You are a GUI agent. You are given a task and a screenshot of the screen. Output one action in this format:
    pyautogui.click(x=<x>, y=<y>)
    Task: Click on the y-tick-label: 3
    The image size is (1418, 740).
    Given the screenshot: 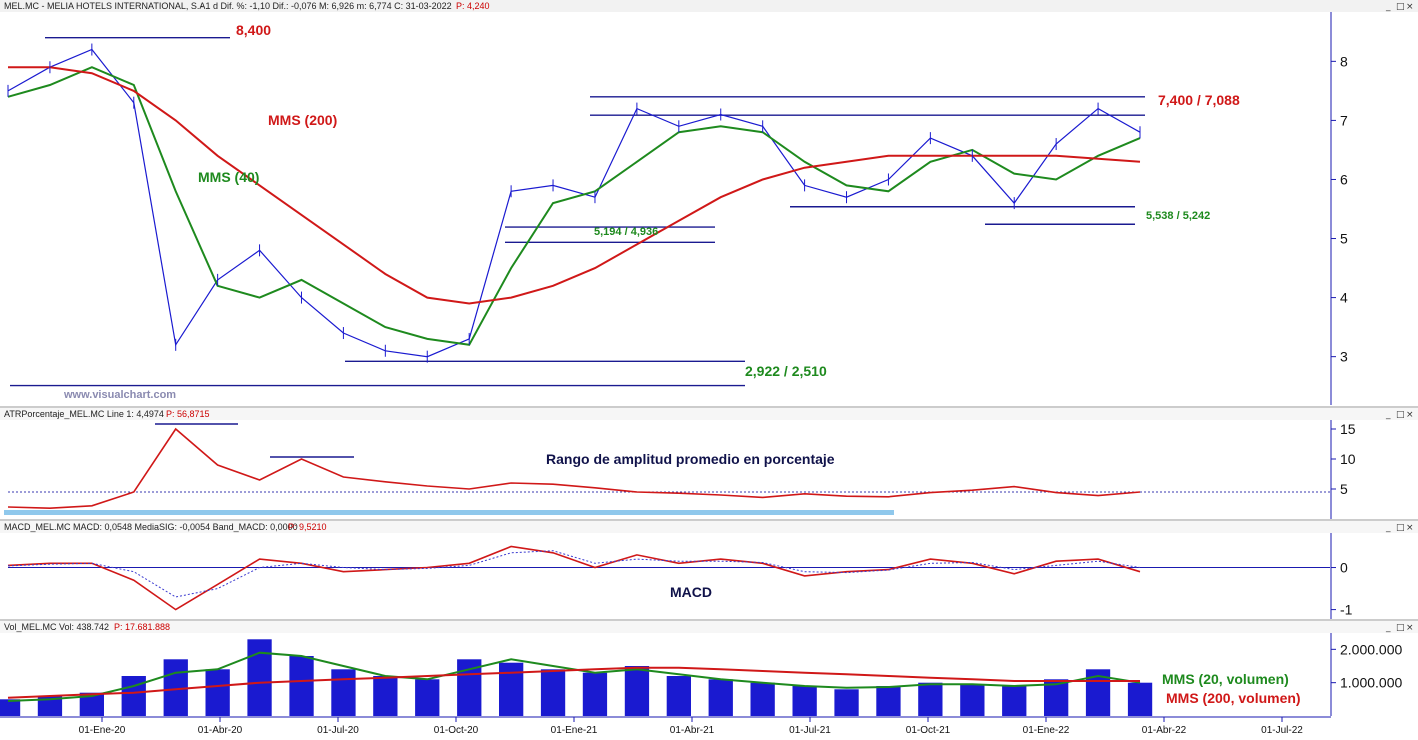 What is the action you would take?
    pyautogui.click(x=1344, y=357)
    